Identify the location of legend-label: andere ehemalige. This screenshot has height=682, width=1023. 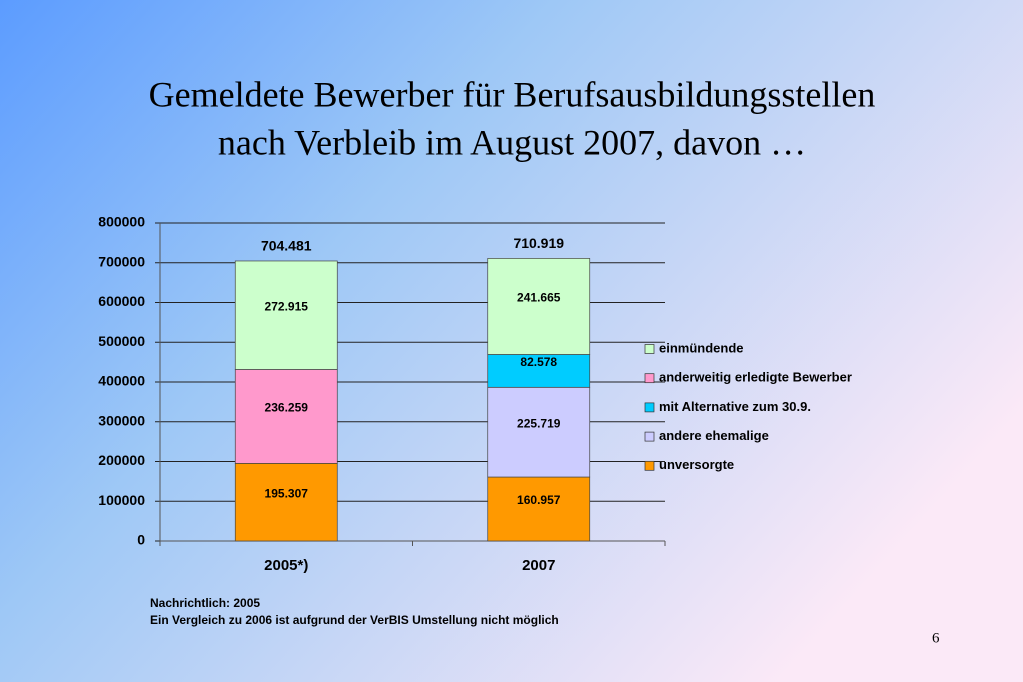
(714, 435).